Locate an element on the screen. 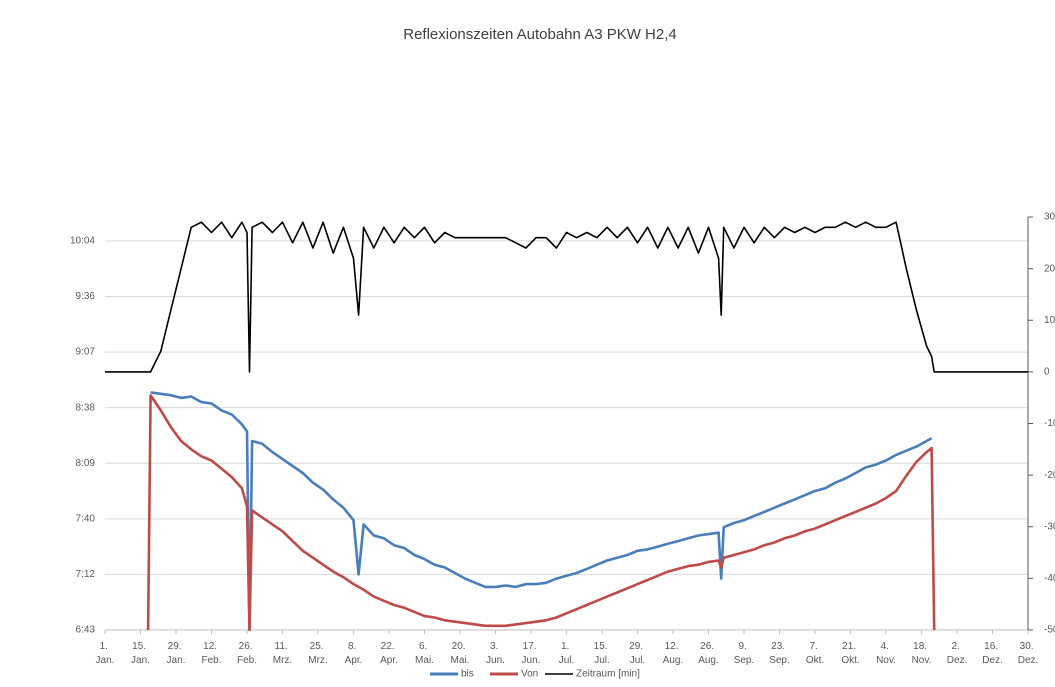  y-tick-label: 9:07 is located at coordinates (86, 352).